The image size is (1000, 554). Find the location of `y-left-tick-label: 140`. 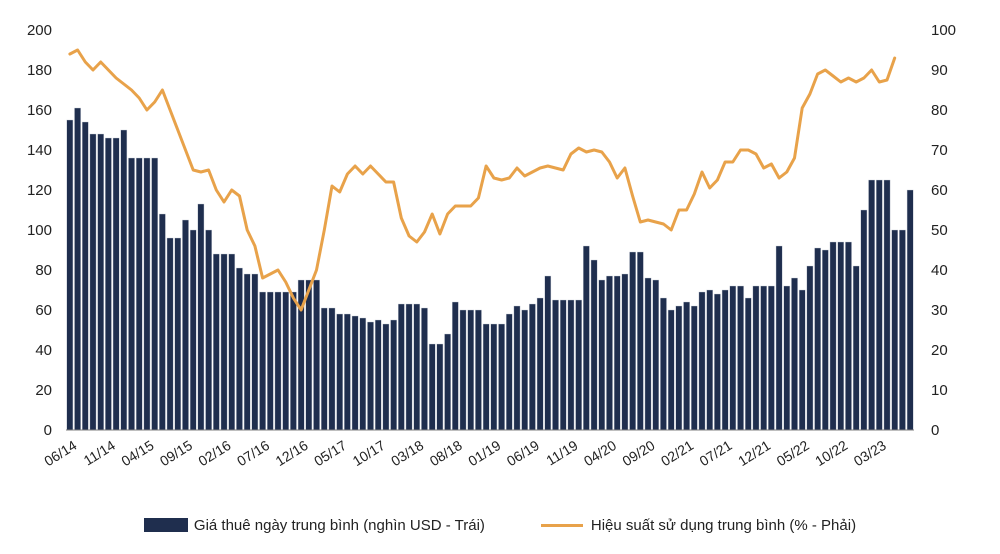

y-left-tick-label: 140 is located at coordinates (39, 150).